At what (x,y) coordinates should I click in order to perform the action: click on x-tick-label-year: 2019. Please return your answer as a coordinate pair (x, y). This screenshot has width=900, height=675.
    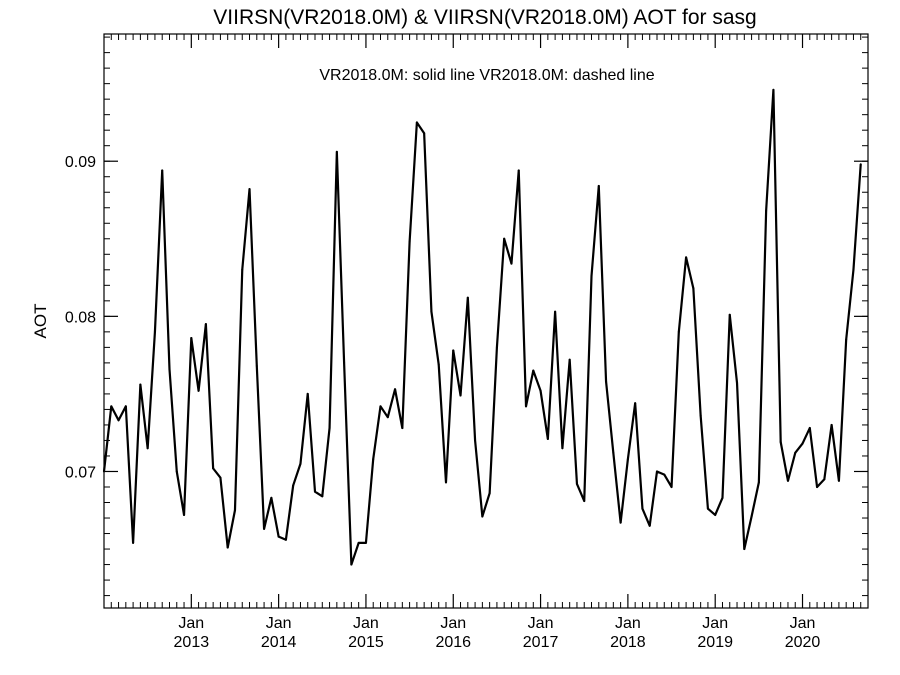
    Looking at the image, I should click on (715, 642).